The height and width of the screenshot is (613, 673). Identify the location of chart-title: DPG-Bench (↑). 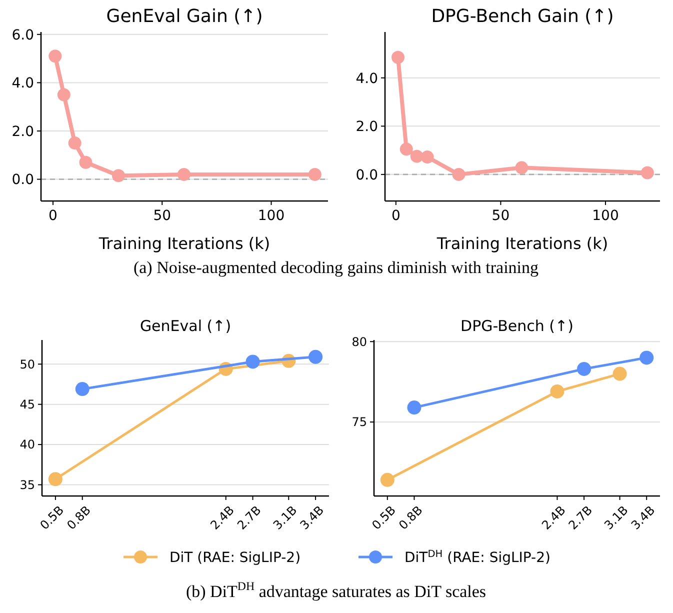
(517, 326).